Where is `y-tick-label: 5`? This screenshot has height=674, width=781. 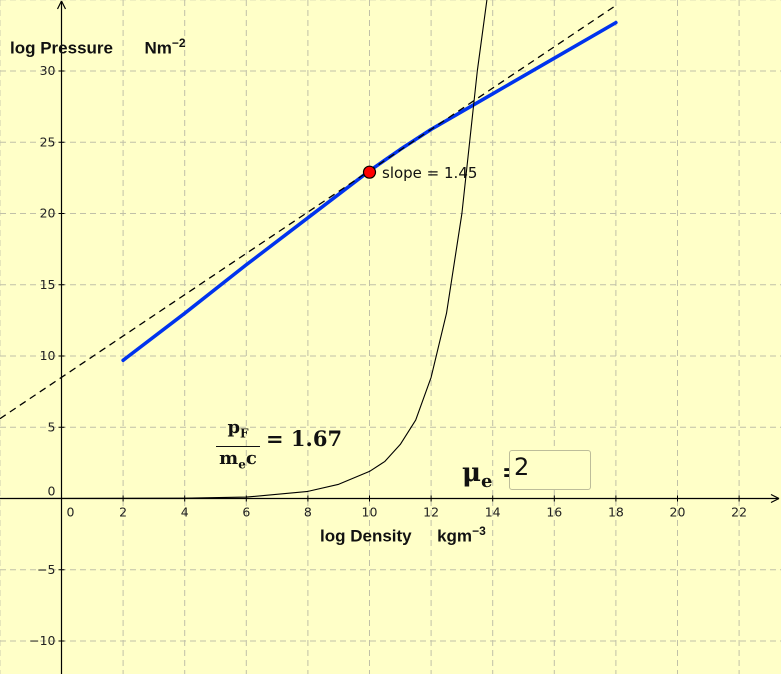 y-tick-label: 5 is located at coordinates (52, 426).